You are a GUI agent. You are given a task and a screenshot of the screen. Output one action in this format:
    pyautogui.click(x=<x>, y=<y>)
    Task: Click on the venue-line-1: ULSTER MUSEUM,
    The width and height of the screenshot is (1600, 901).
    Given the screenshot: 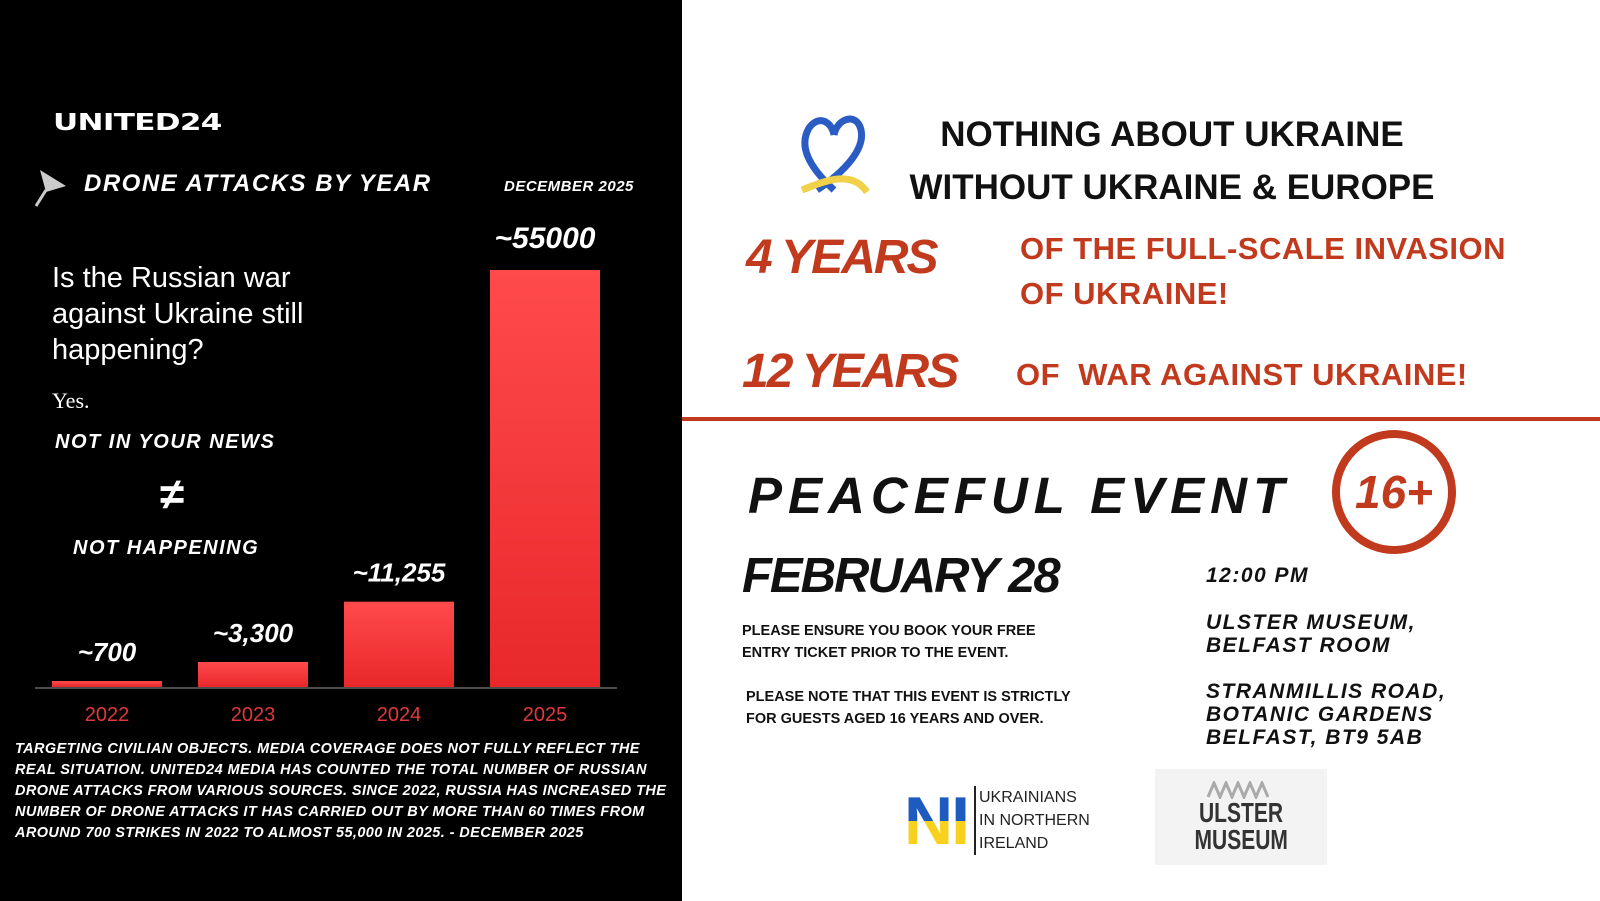 What is the action you would take?
    pyautogui.click(x=1311, y=622)
    